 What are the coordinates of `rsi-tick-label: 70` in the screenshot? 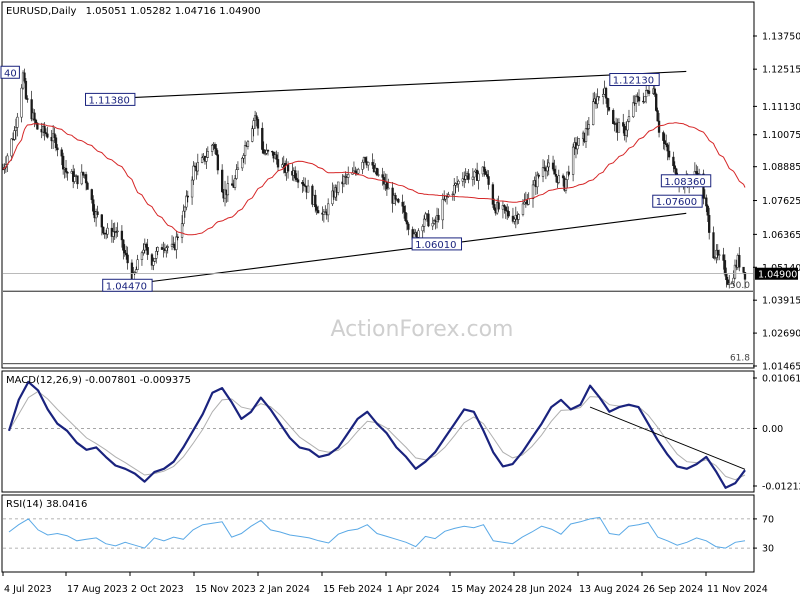 It's located at (768, 519).